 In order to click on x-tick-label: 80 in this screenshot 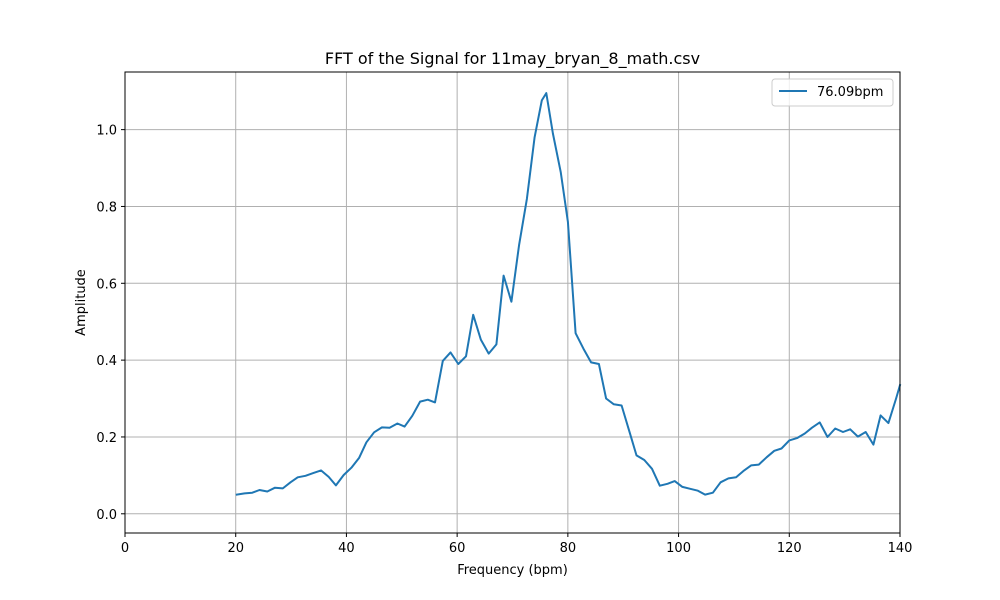, I will do `click(568, 548)`.